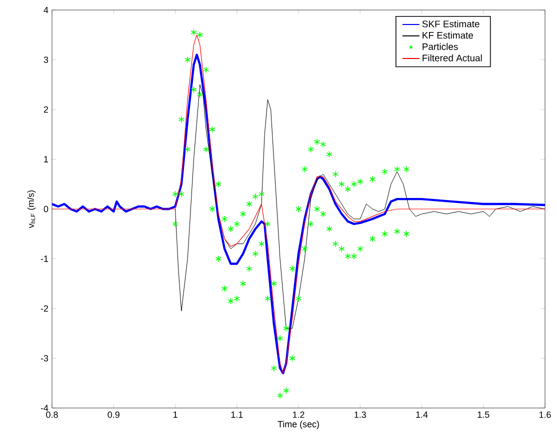  What do you see at coordinates (114, 415) in the screenshot?
I see `x-tick-label: 0.9` at bounding box center [114, 415].